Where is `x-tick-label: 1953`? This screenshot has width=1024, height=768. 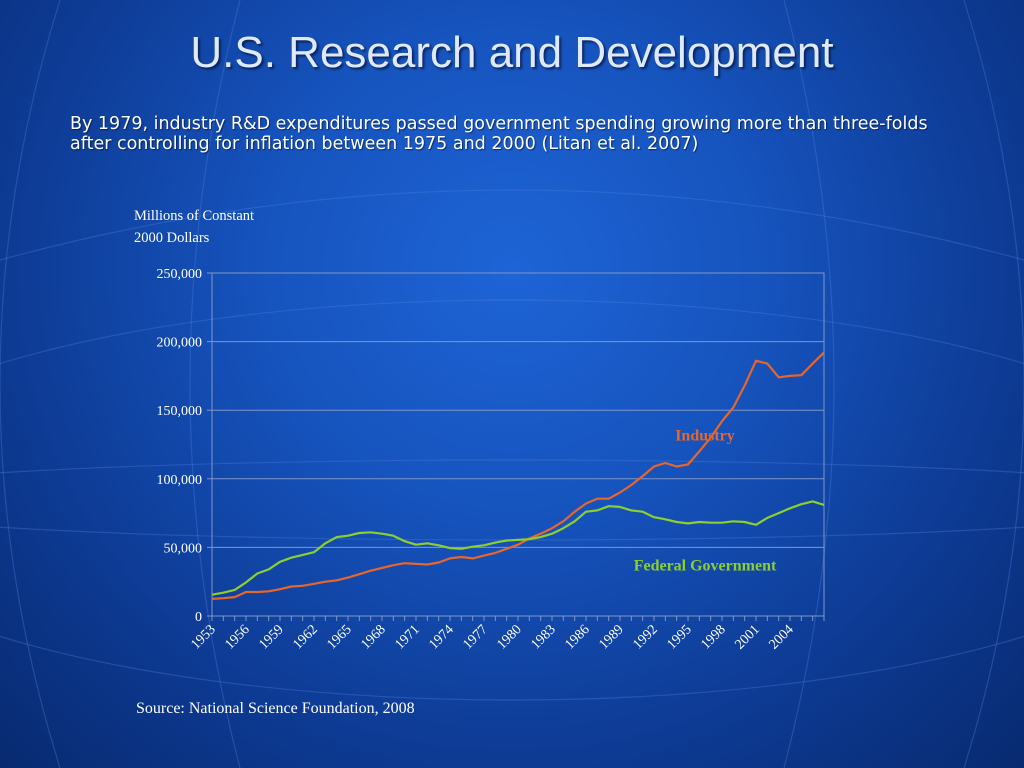
x-tick-label: 1953 is located at coordinates (203, 637).